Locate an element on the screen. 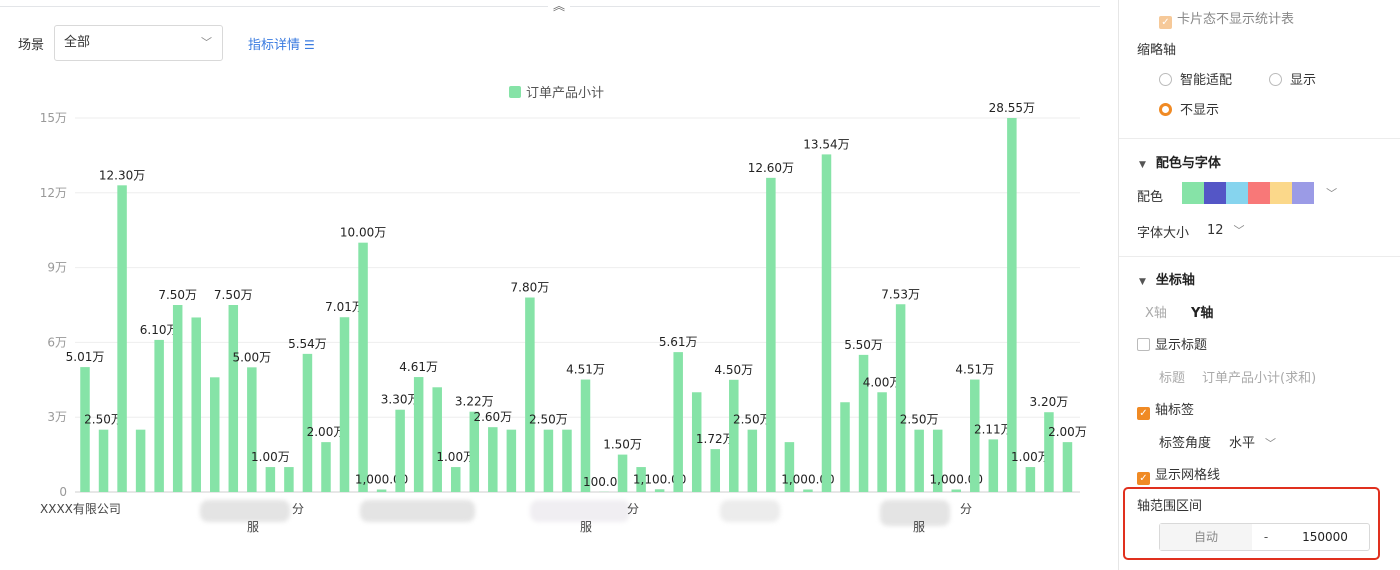 The height and width of the screenshot is (570, 1400). tab-y-axis: Y轴 is located at coordinates (1202, 313).